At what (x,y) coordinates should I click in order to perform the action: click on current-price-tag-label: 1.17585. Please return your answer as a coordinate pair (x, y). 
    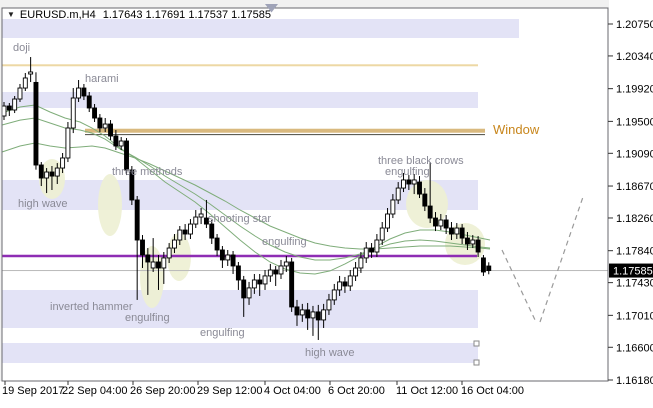
    Looking at the image, I should click on (633, 272).